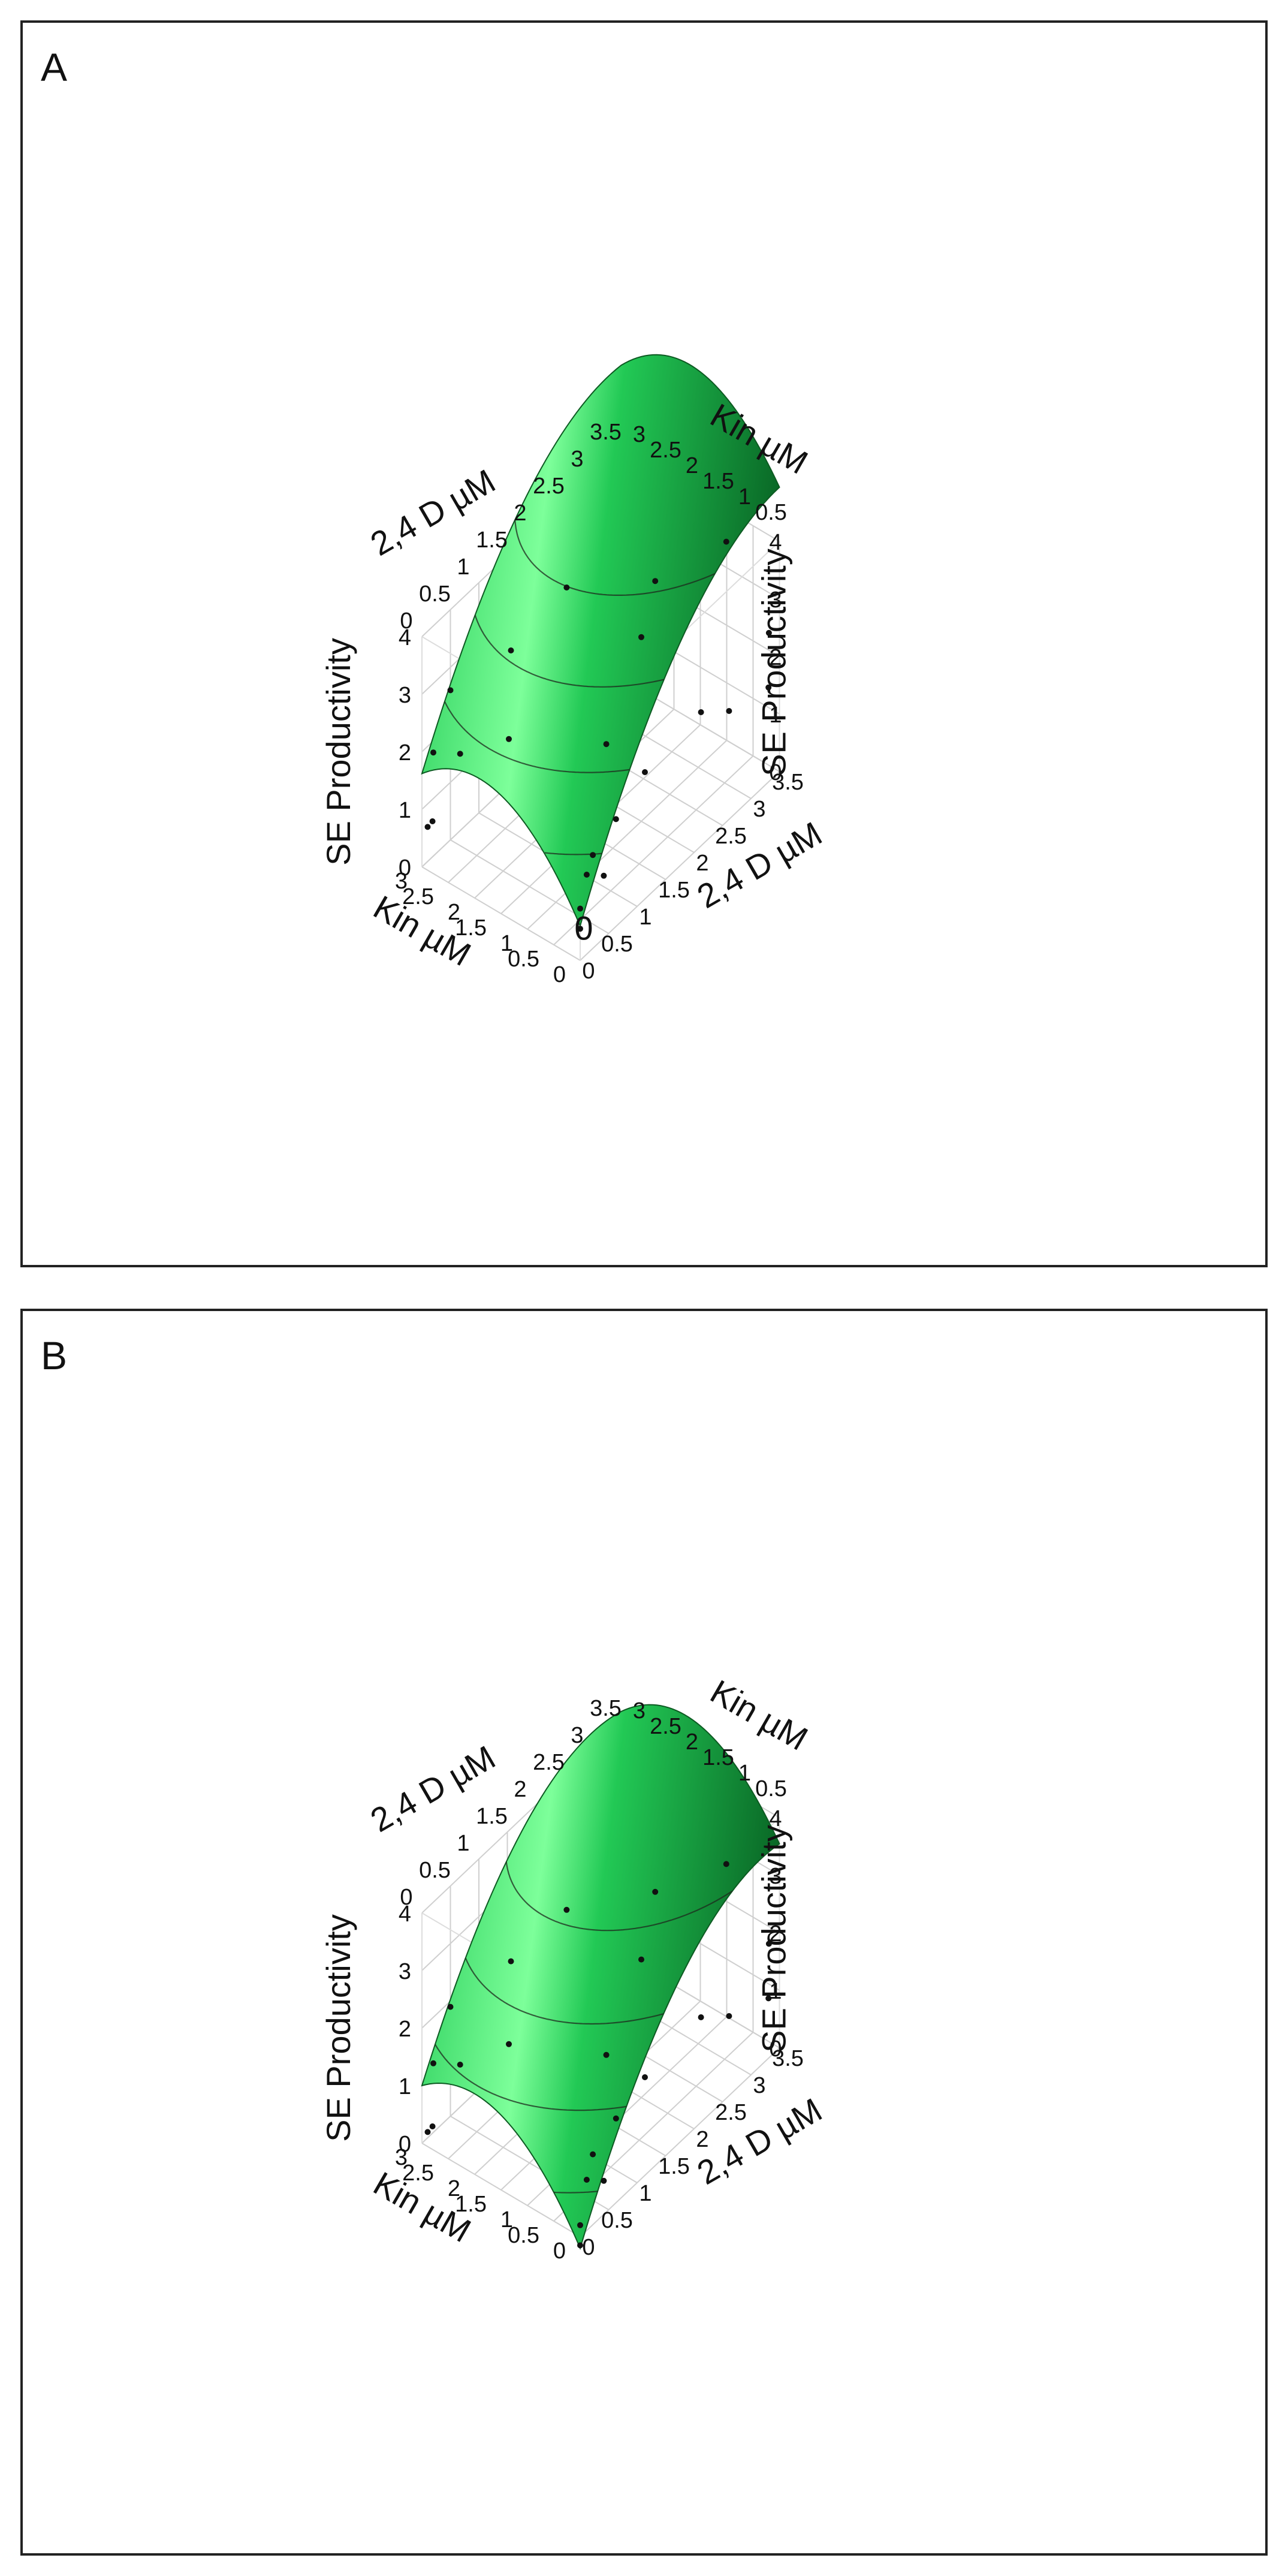 Image resolution: width=1288 pixels, height=2576 pixels. Describe the element at coordinates (775, 2049) in the screenshot. I see `z-tick-label-right: 0` at that location.